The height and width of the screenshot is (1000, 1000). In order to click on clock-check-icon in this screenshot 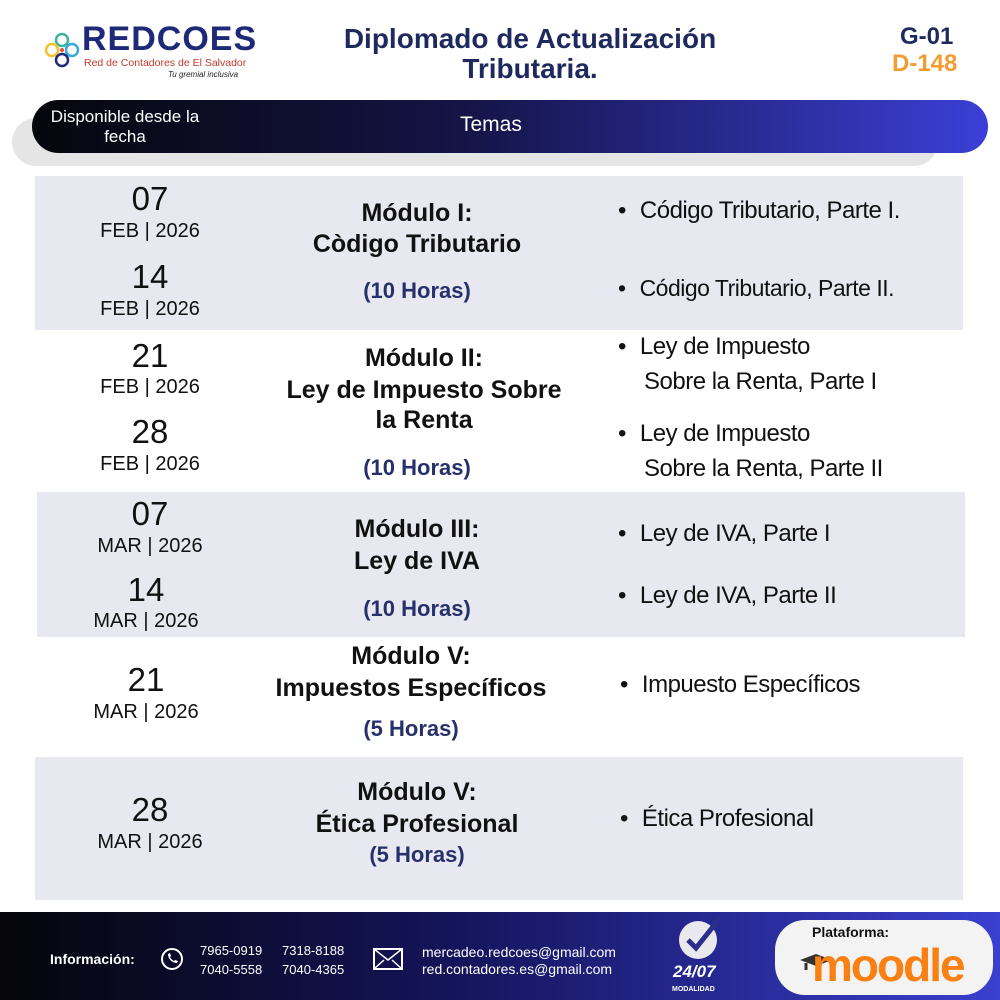, I will do `click(702, 940)`.